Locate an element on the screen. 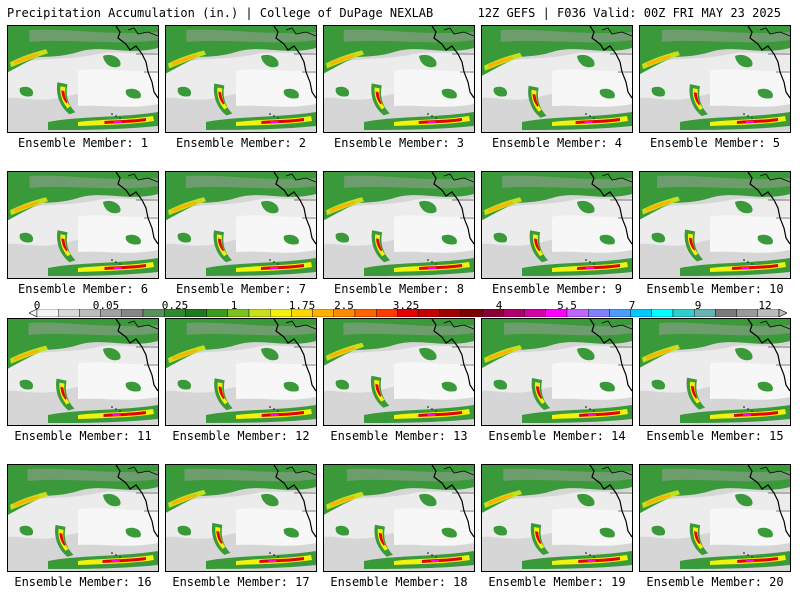 Image resolution: width=800 pixels, height=600 pixels. ensemble-member-label: Ensemble Member: 8 is located at coordinates (399, 289).